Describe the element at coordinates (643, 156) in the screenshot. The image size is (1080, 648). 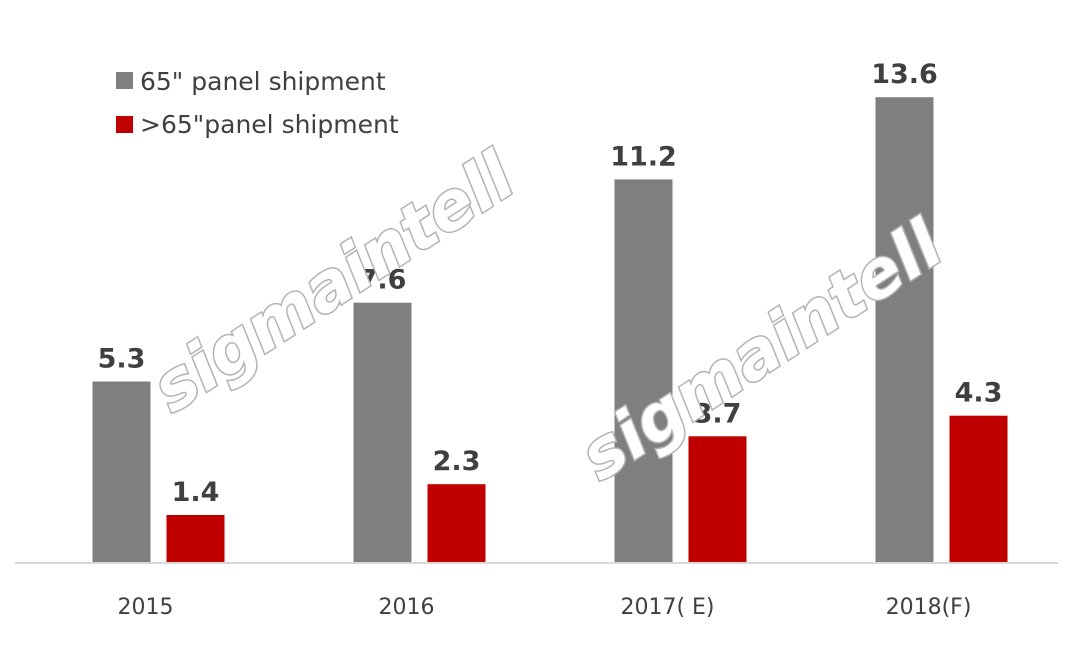
I see `data-label-series-1-3: 11.2` at that location.